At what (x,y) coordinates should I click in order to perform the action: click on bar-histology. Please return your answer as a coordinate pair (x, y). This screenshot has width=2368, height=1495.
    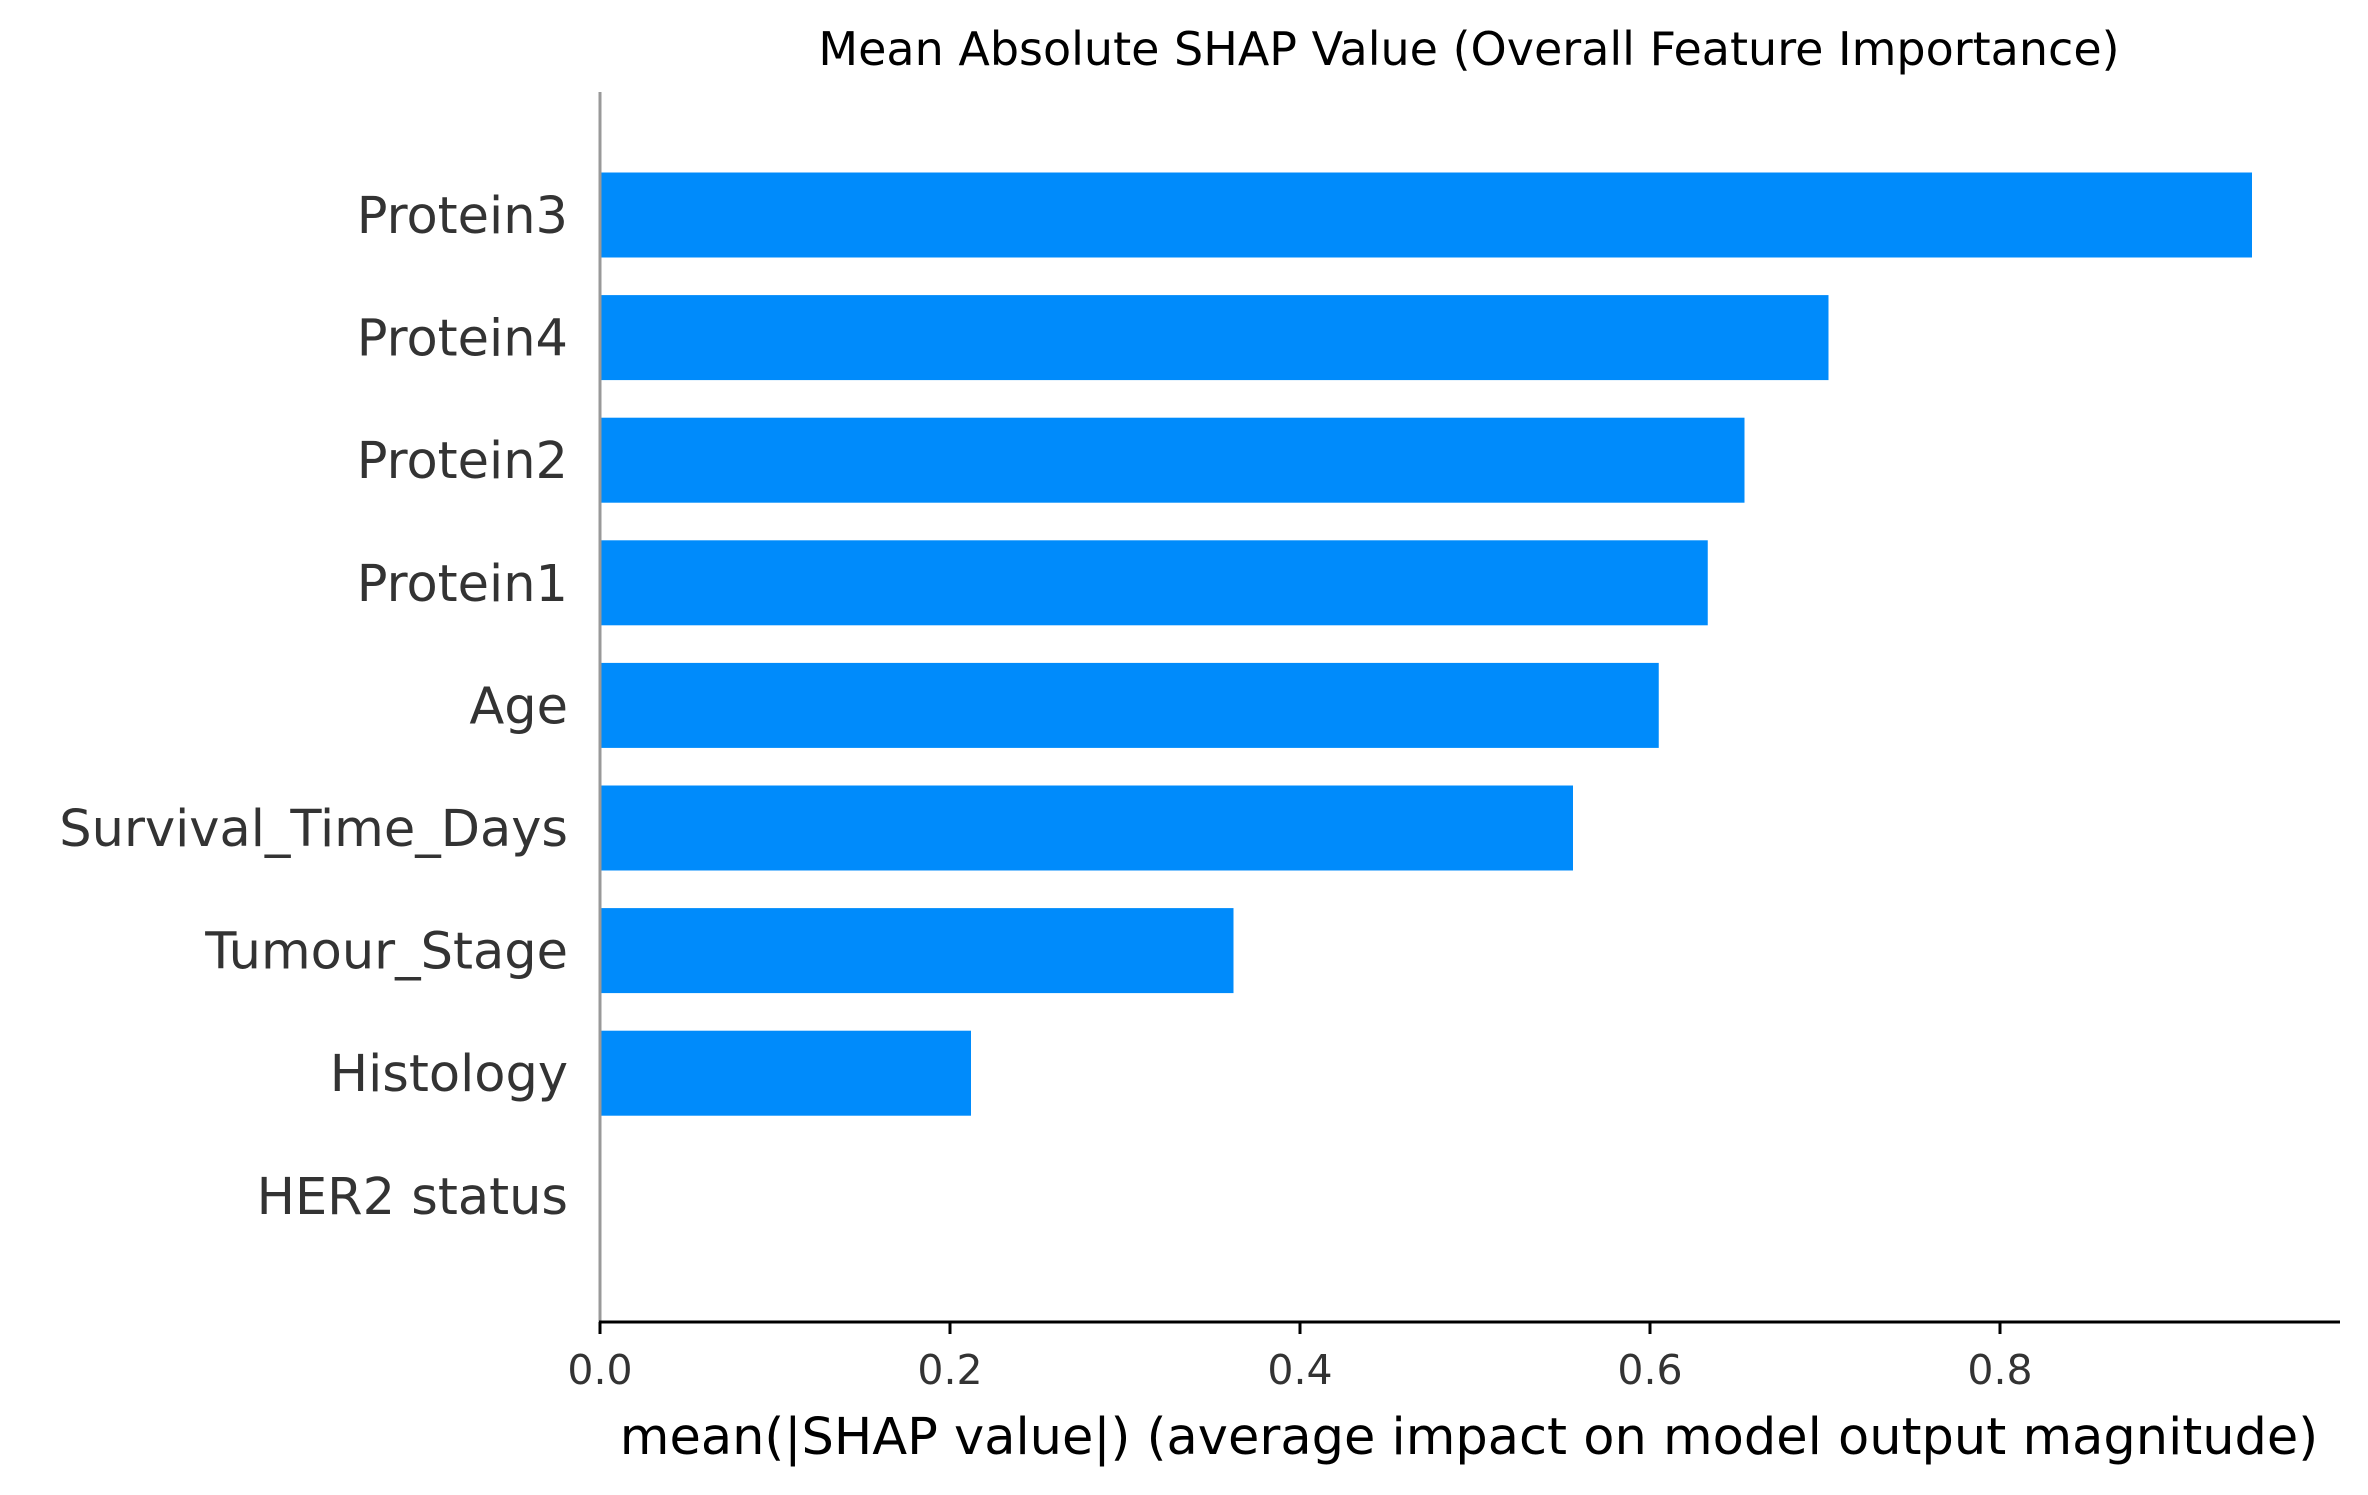
    Looking at the image, I should click on (785, 1073).